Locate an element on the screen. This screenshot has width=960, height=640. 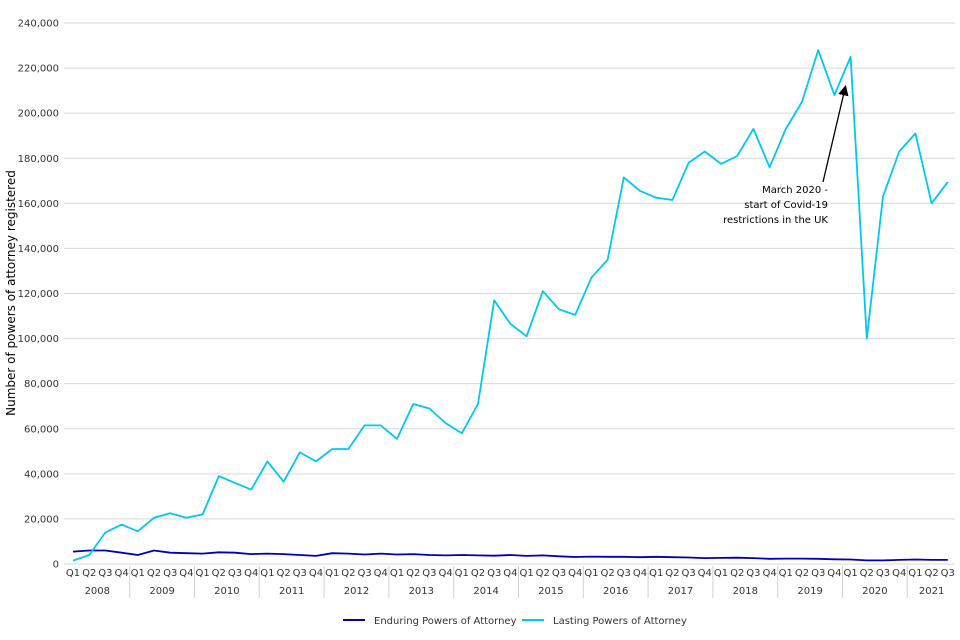
x-year-label: 2013 is located at coordinates (421, 591).